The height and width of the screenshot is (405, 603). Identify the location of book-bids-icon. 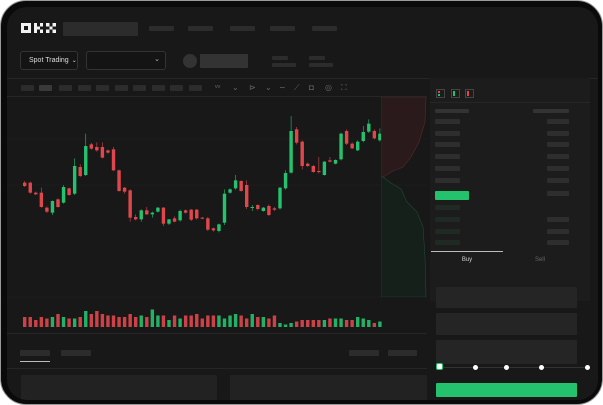
(455, 93).